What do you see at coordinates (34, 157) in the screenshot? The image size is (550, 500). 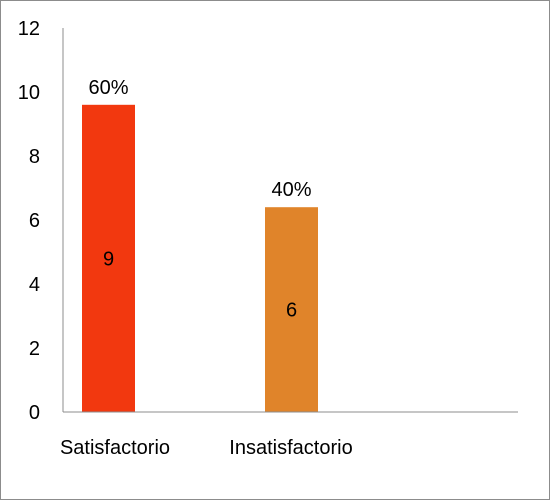 I see `y-tick-label: 8` at bounding box center [34, 157].